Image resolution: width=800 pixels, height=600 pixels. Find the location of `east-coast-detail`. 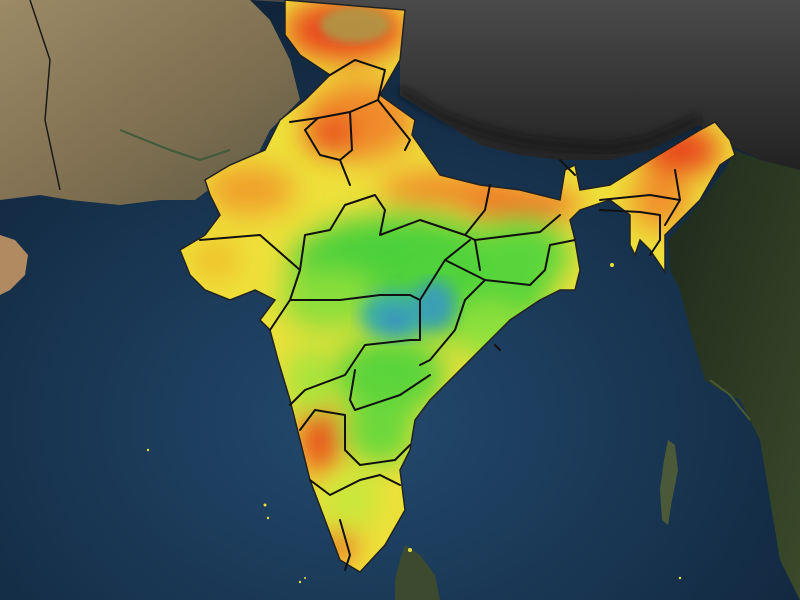

east-coast-detail is located at coordinates (730, 400).